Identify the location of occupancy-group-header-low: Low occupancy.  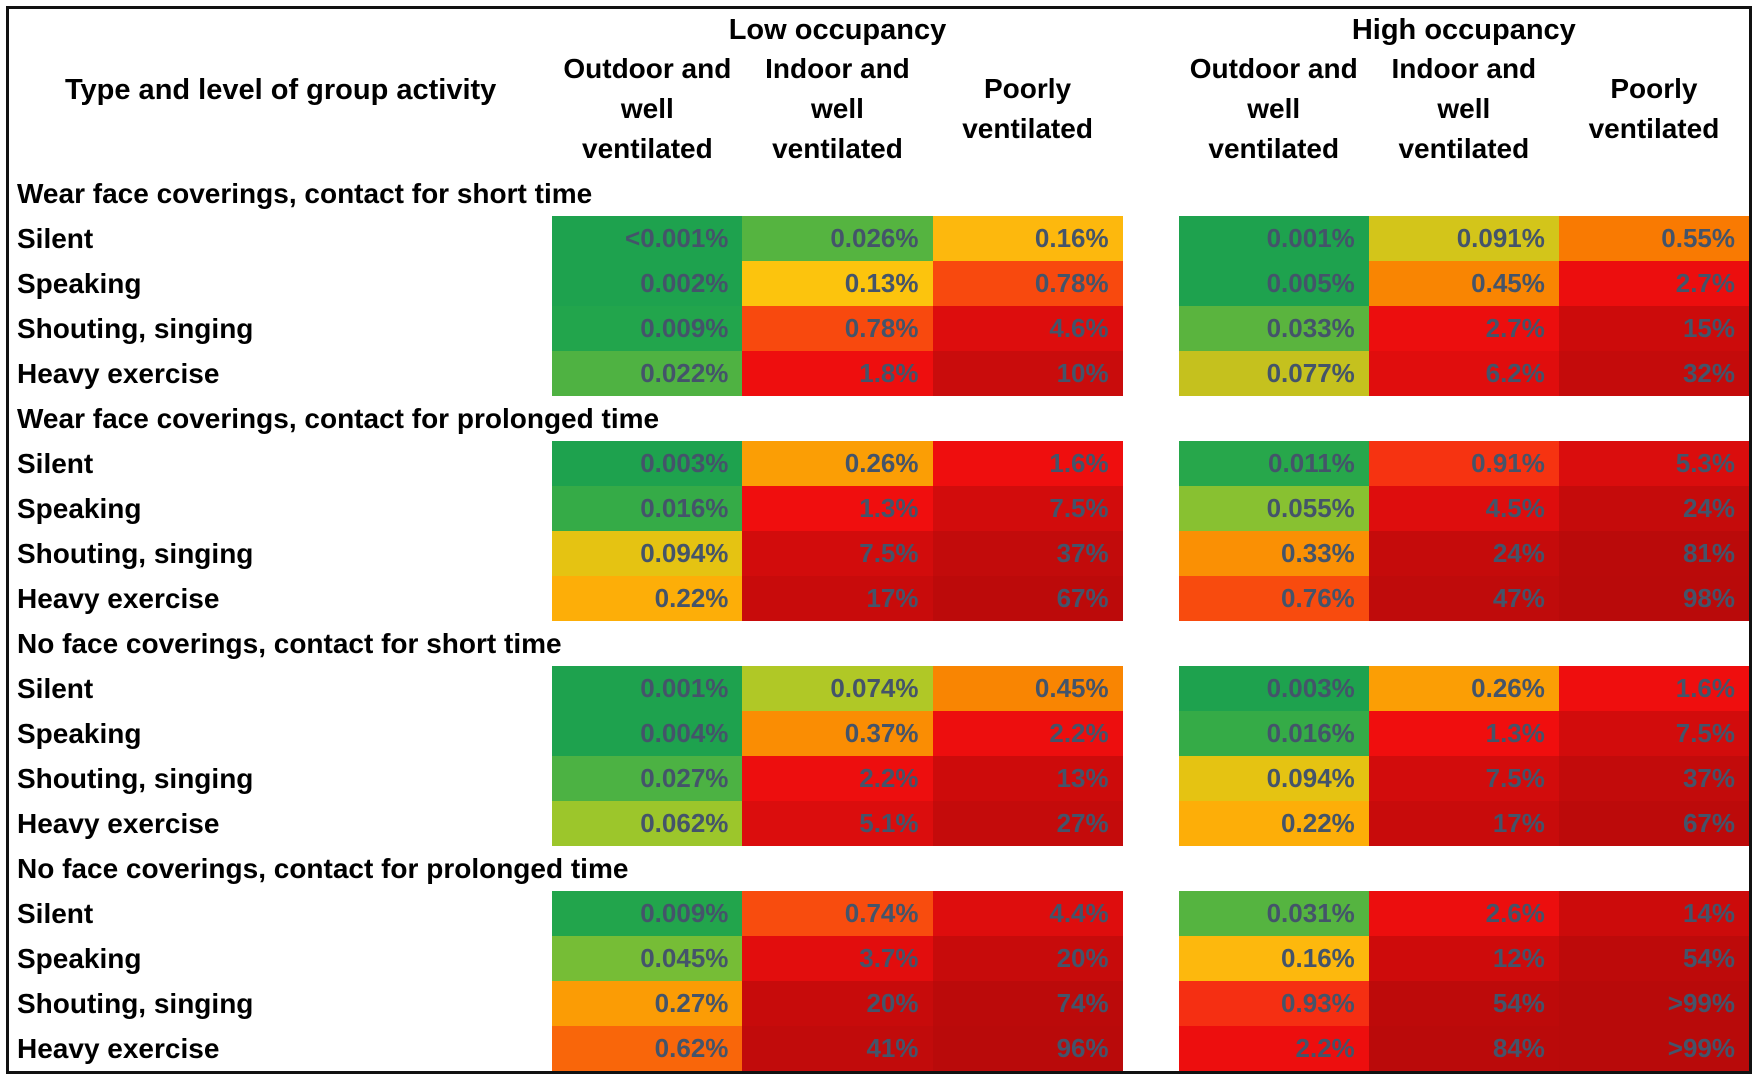
(837, 30).